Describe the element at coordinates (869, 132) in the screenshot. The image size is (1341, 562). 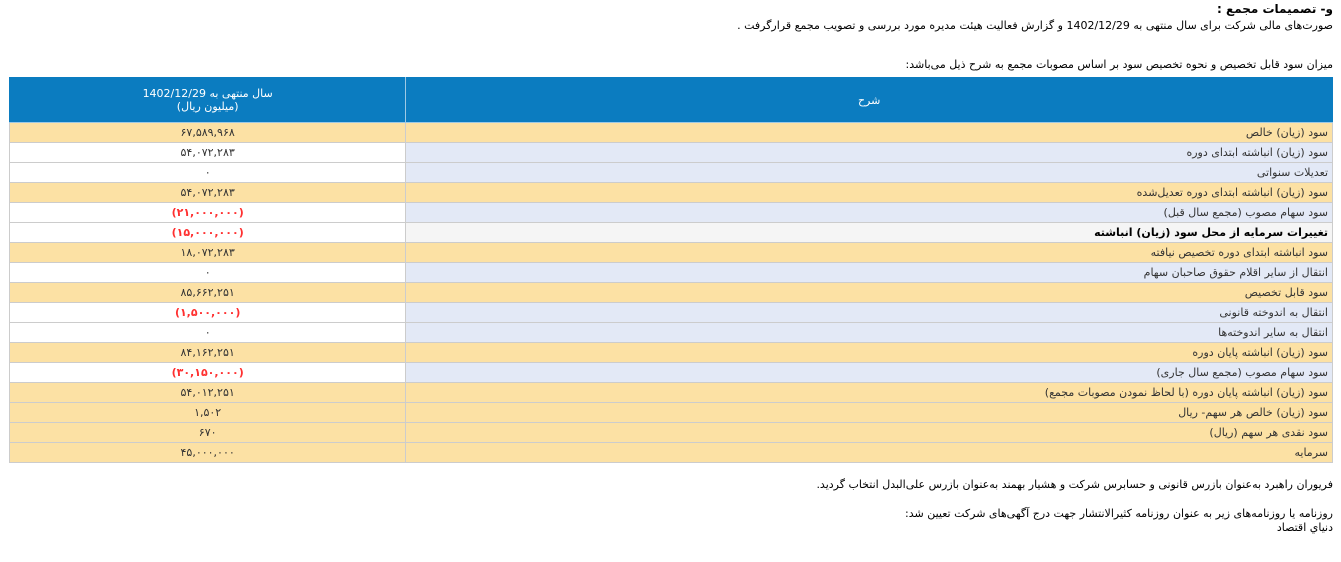
I see `description-cell: سود (زیان) خالص` at that location.